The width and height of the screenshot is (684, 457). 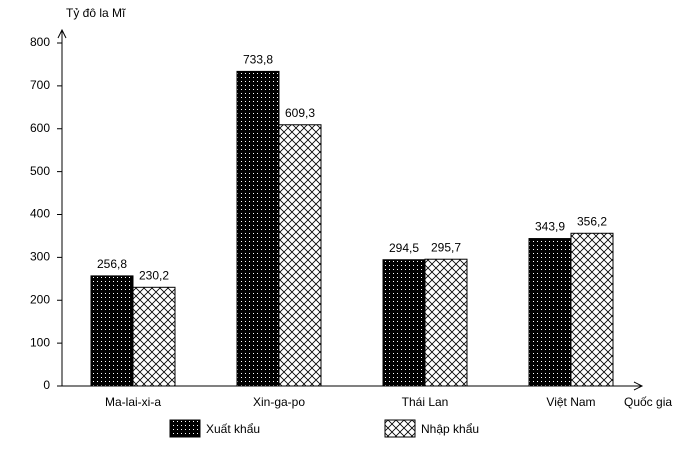 I want to click on data-label: 230,2, so click(x=154, y=275).